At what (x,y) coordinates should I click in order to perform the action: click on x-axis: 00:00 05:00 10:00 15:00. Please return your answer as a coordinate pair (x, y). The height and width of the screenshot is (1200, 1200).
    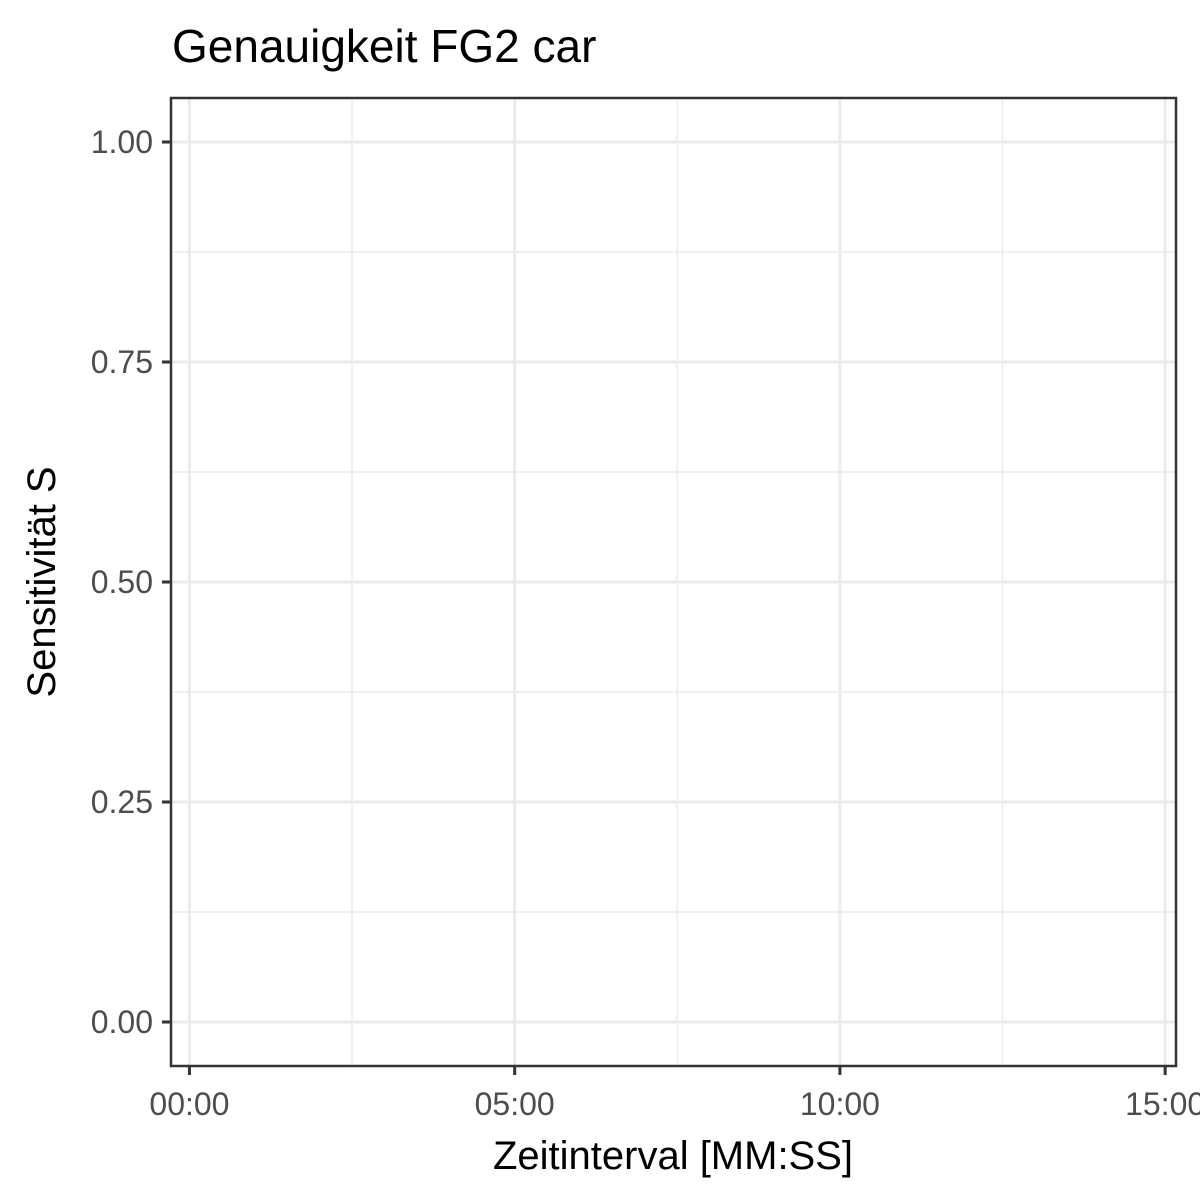
    Looking at the image, I should click on (674, 1094).